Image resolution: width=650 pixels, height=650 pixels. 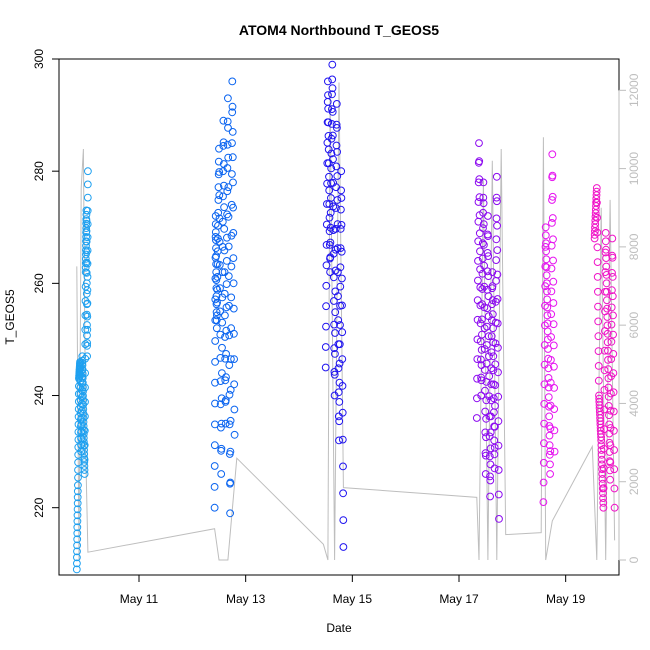 I want to click on y-tick-label: 220, so click(x=39, y=507).